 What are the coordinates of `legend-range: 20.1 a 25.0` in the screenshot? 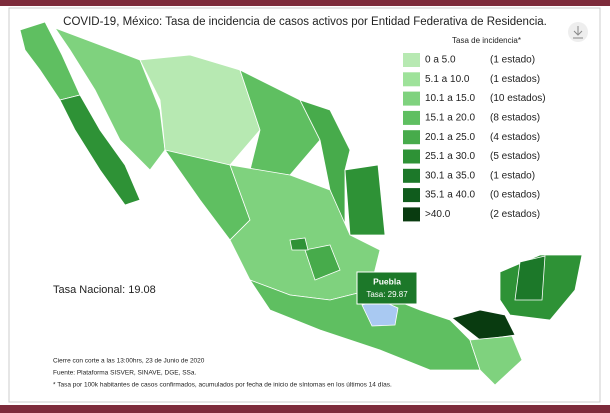 It's located at (450, 137).